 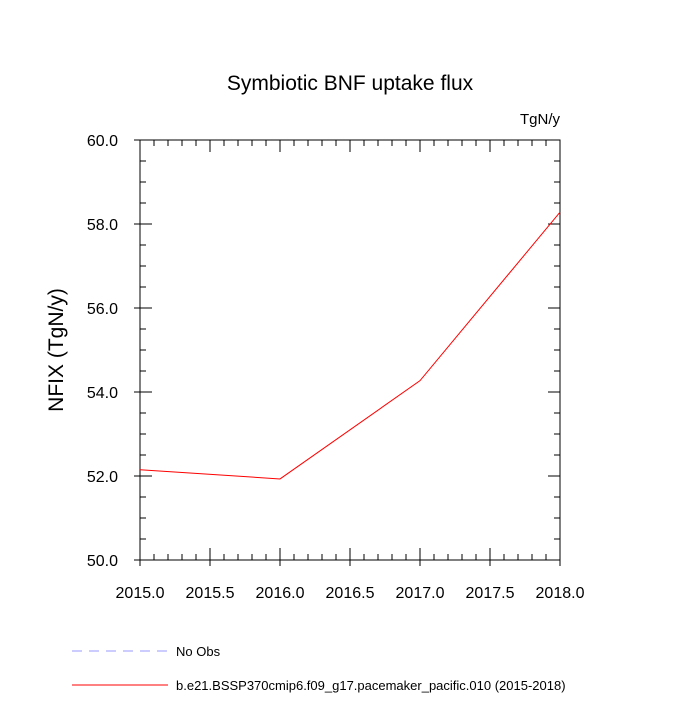 I want to click on y-tick-label: 50.0, so click(x=102, y=561).